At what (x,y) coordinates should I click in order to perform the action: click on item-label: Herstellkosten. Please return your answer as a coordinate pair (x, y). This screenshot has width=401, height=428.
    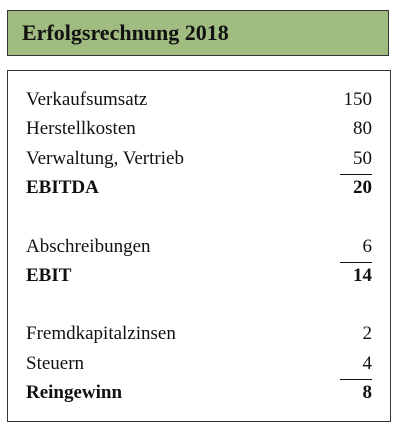
    Looking at the image, I should click on (81, 129).